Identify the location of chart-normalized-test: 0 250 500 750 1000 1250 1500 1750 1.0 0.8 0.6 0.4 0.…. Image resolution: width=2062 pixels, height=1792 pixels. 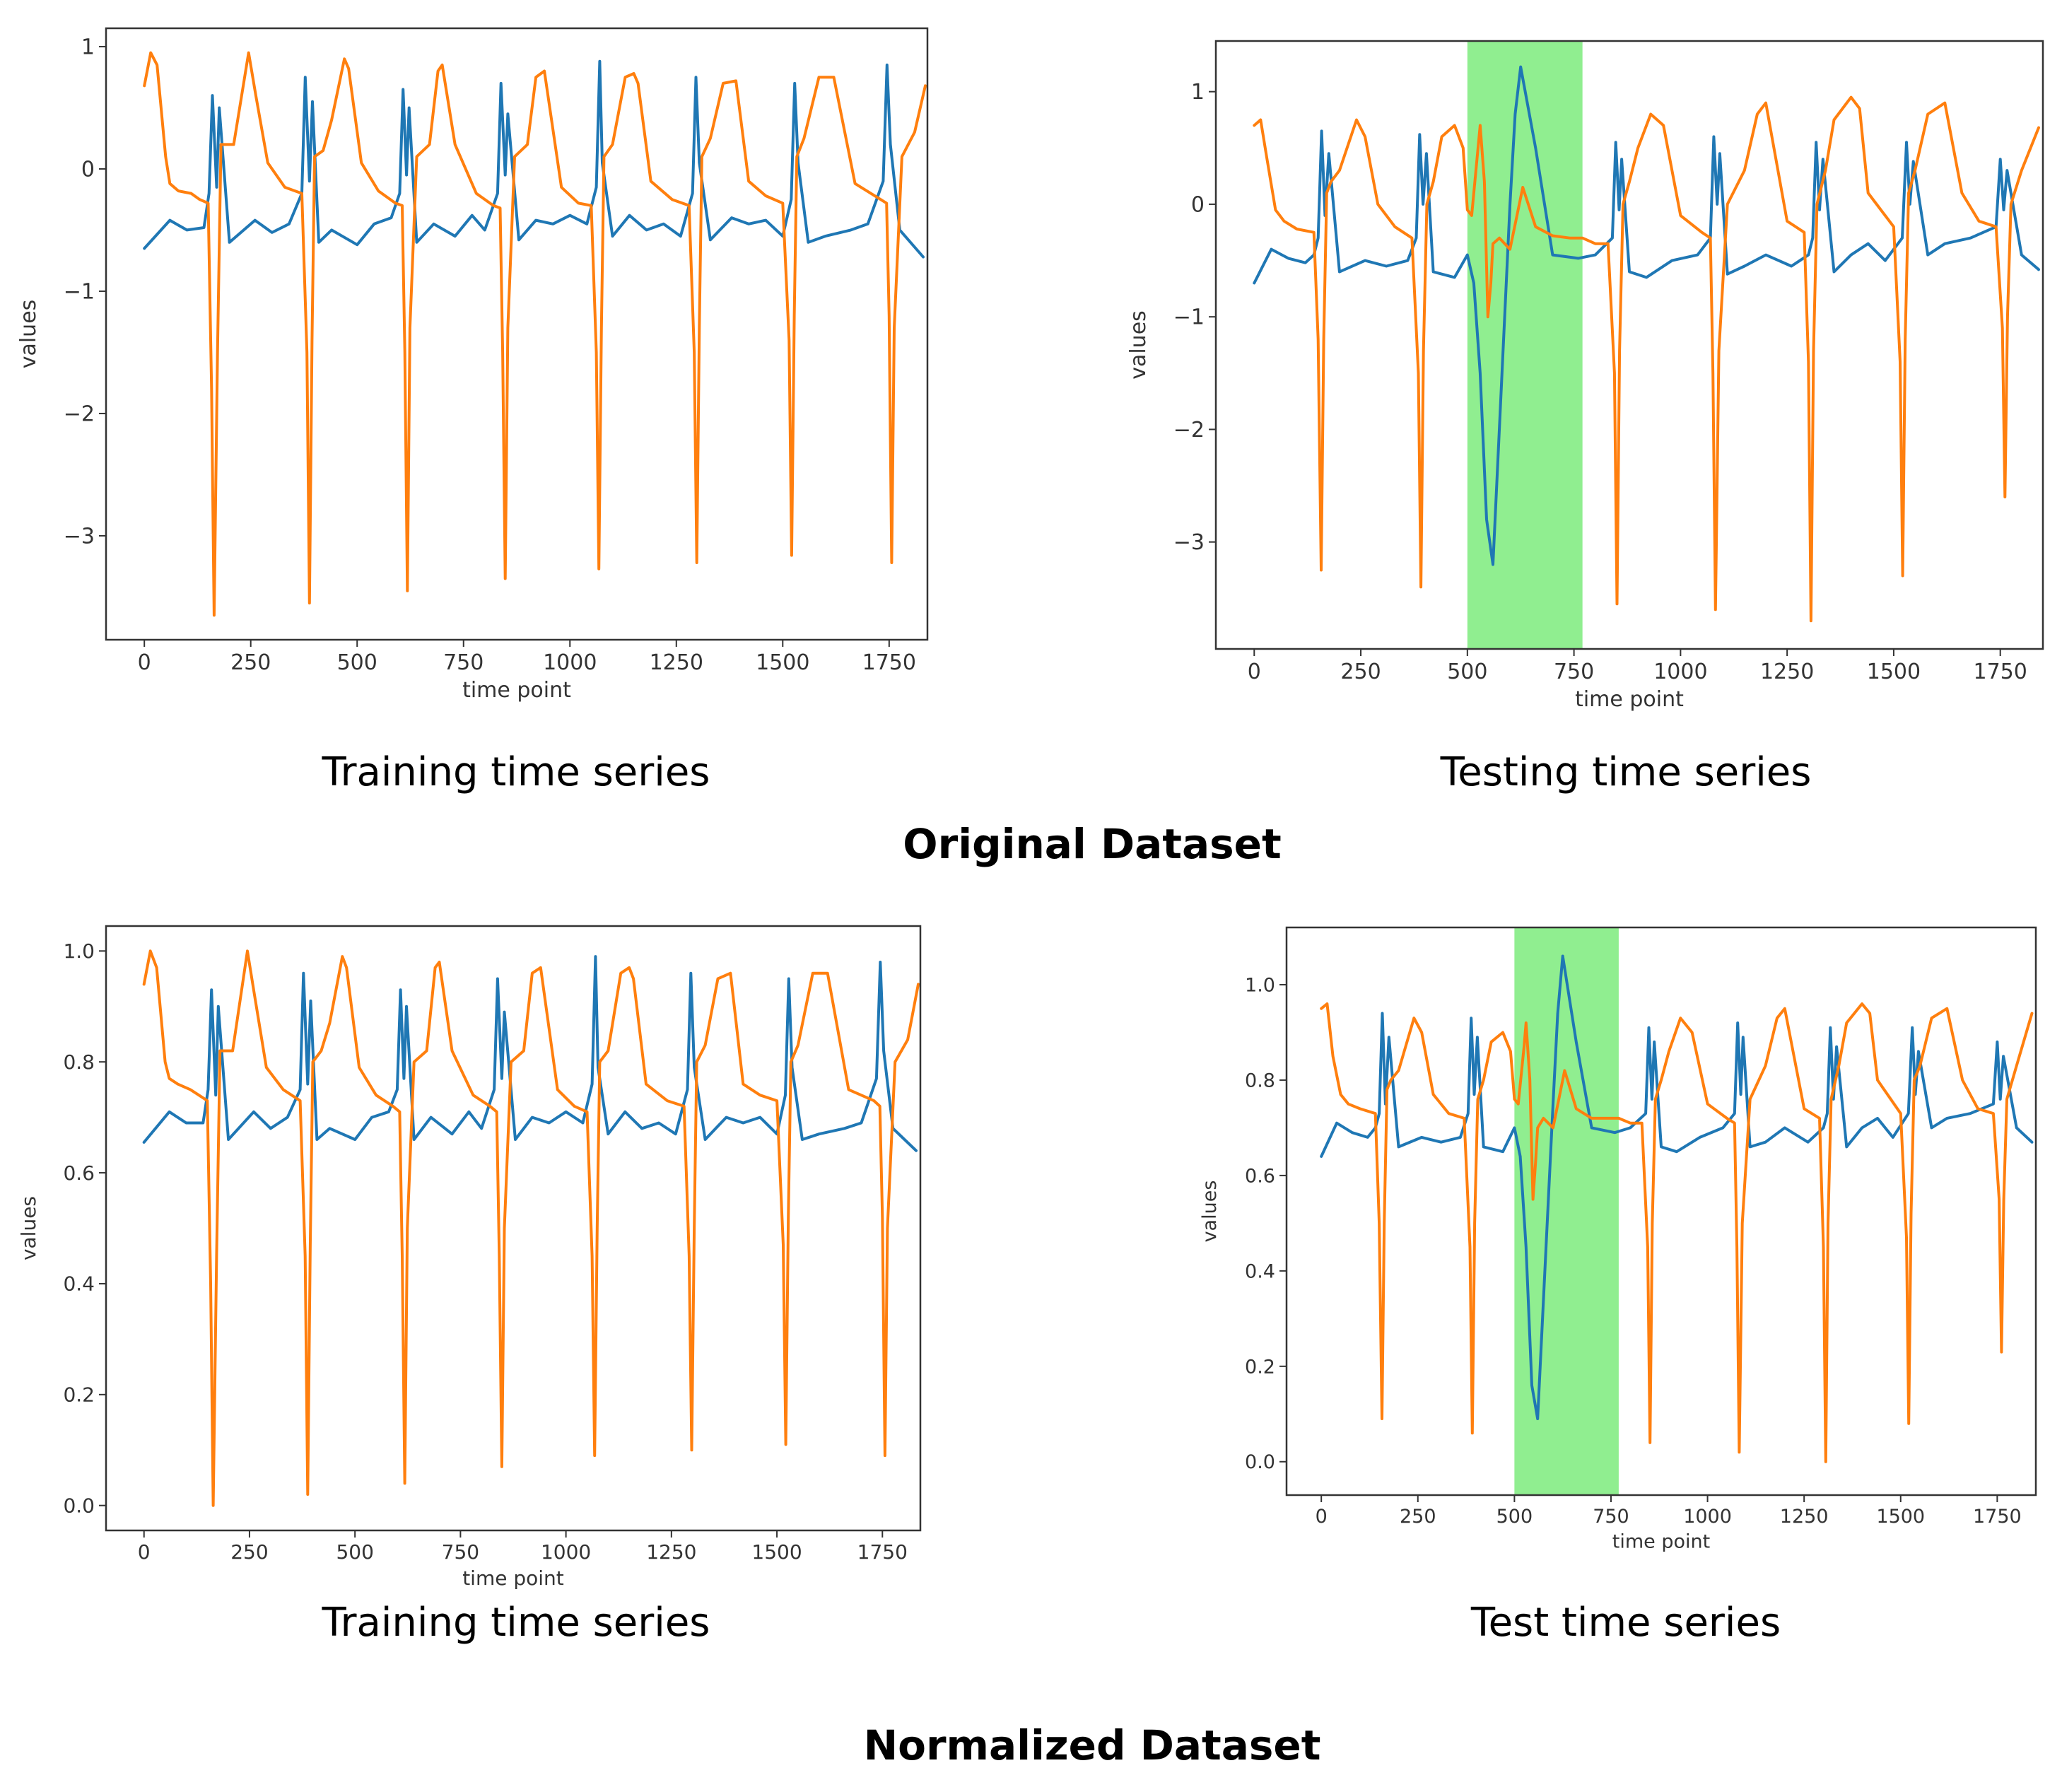
(1618, 1240).